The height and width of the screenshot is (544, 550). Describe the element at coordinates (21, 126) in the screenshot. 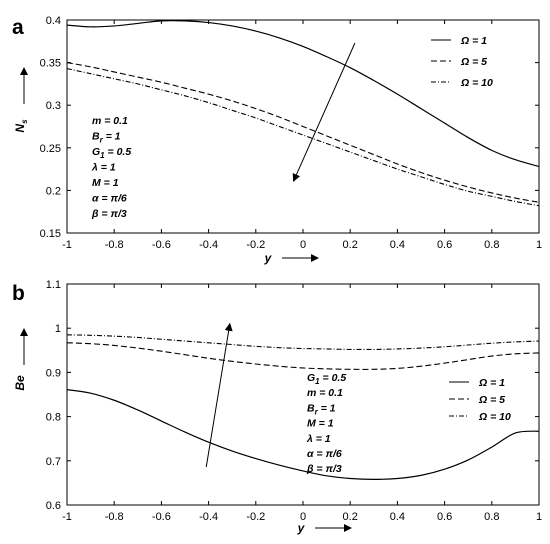

I see `y-axis-label: Ns` at that location.